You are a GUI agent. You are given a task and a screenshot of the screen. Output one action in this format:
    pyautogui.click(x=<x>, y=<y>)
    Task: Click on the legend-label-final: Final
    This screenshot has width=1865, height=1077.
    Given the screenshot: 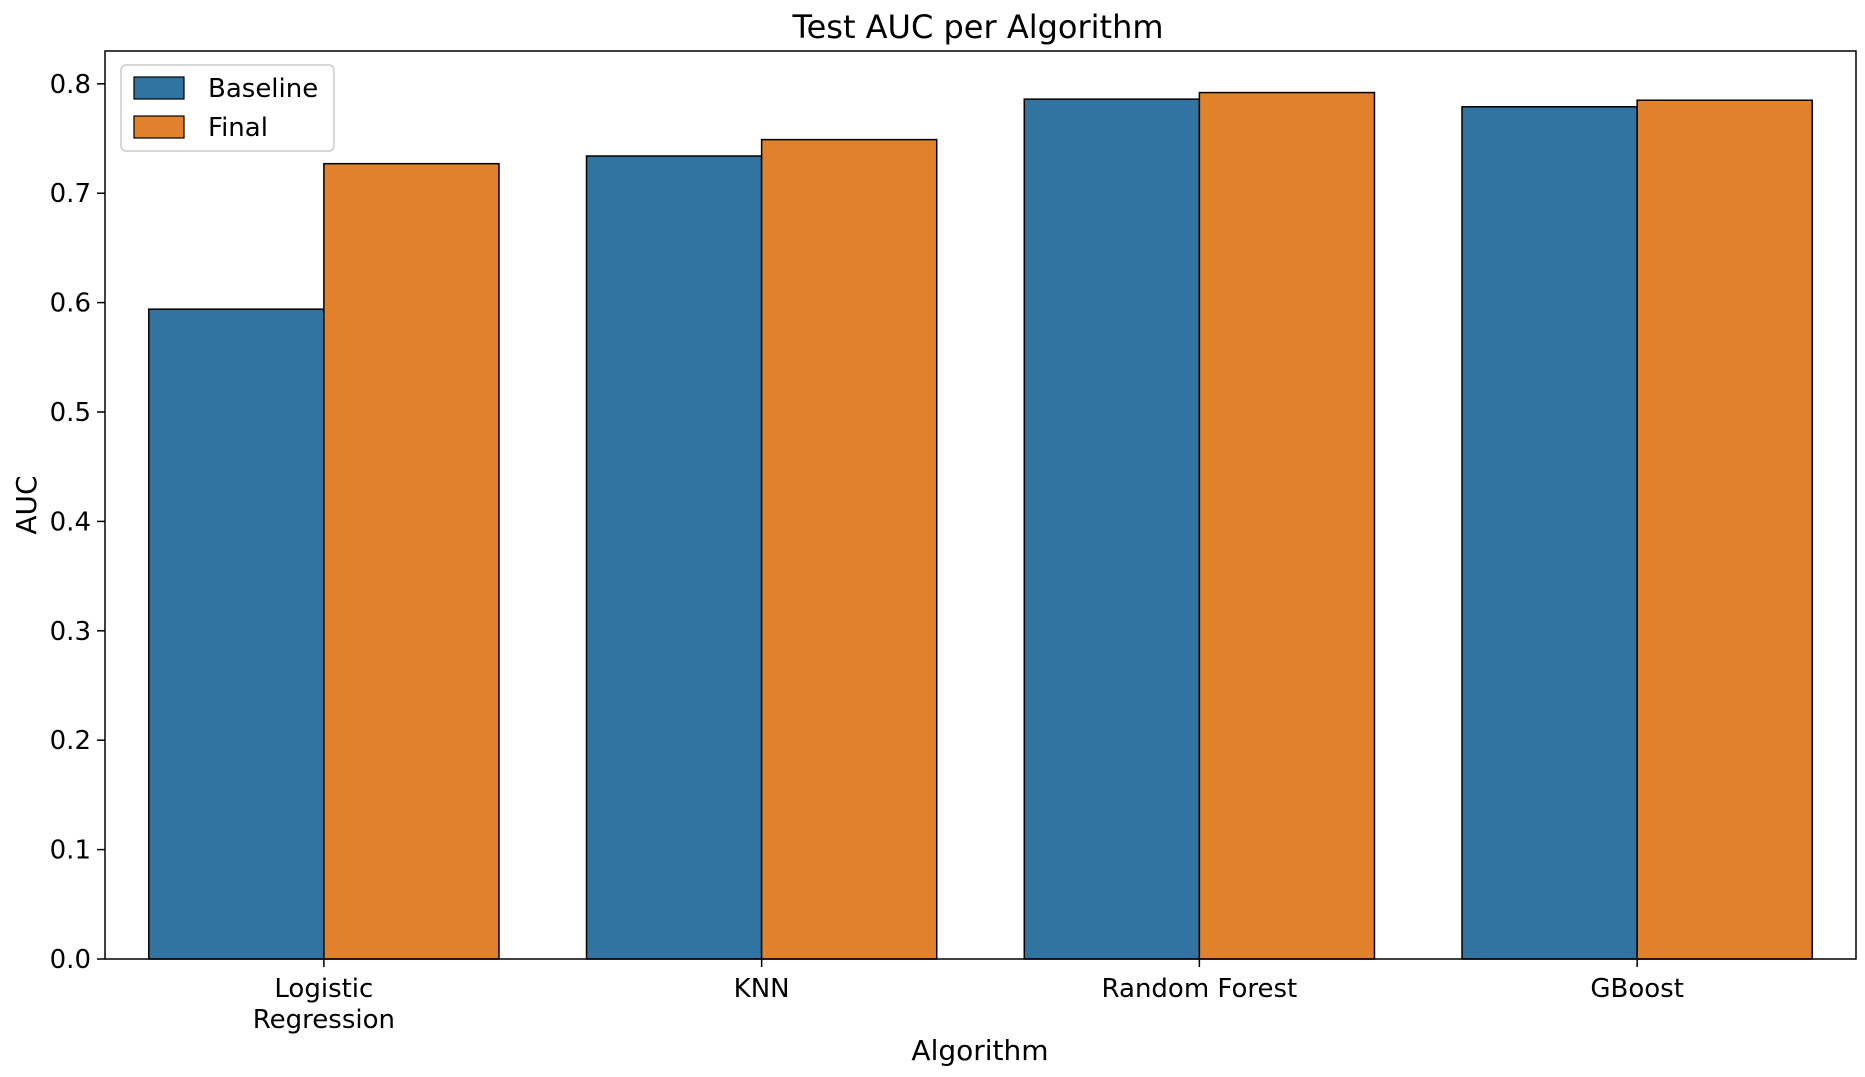 What is the action you would take?
    pyautogui.click(x=238, y=128)
    